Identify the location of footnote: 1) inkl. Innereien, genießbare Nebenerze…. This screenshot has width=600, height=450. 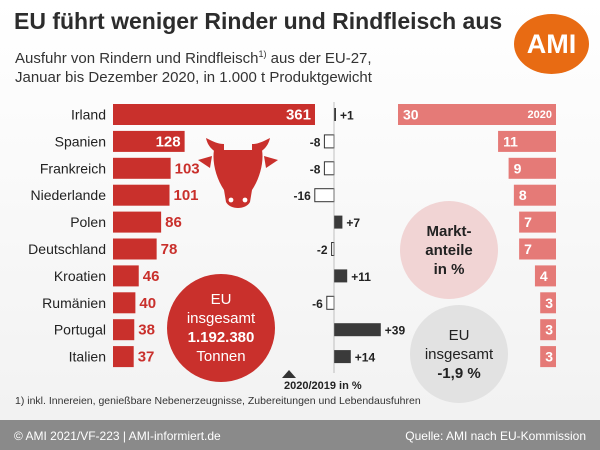
(218, 401).